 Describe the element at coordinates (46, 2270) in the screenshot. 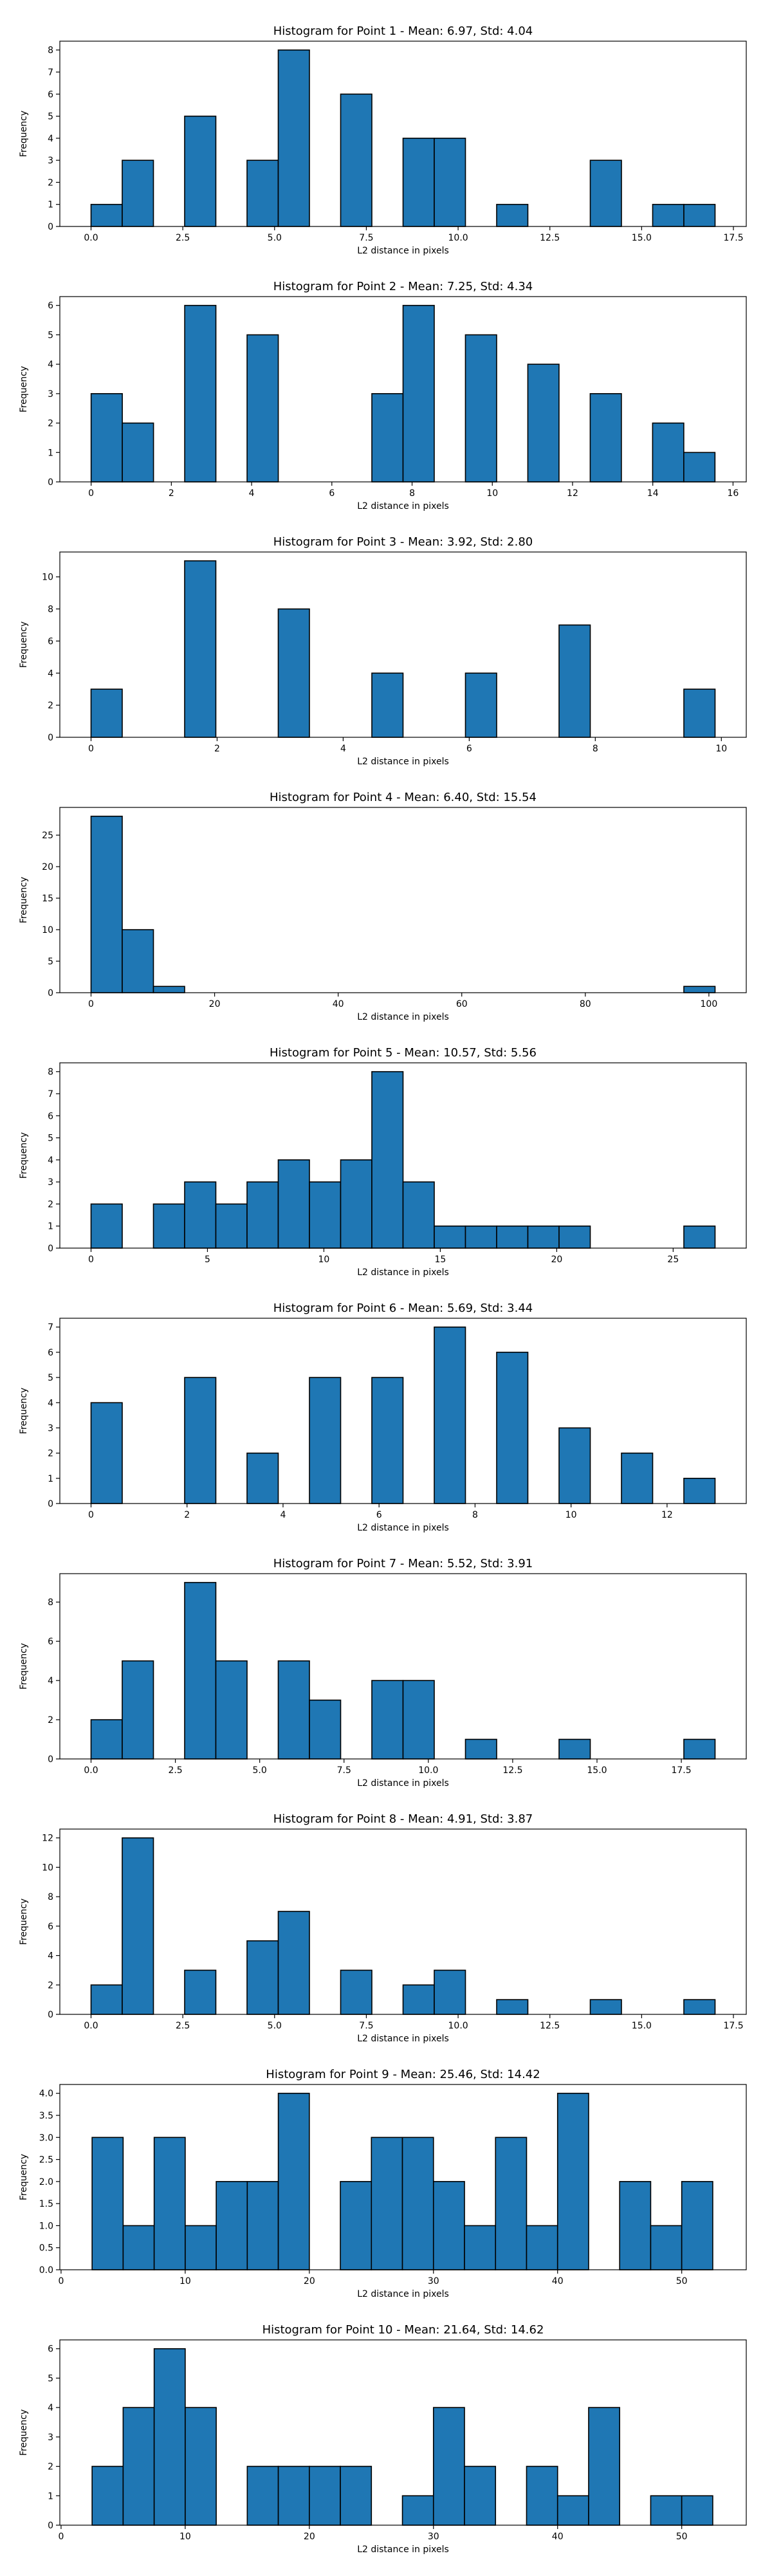

I see `y-tick-label: 0.0` at that location.